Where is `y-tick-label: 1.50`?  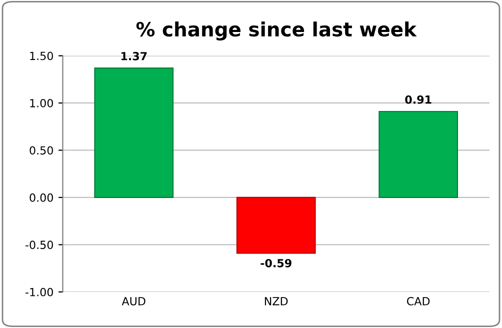 y-tick-label: 1.50 is located at coordinates (41, 56).